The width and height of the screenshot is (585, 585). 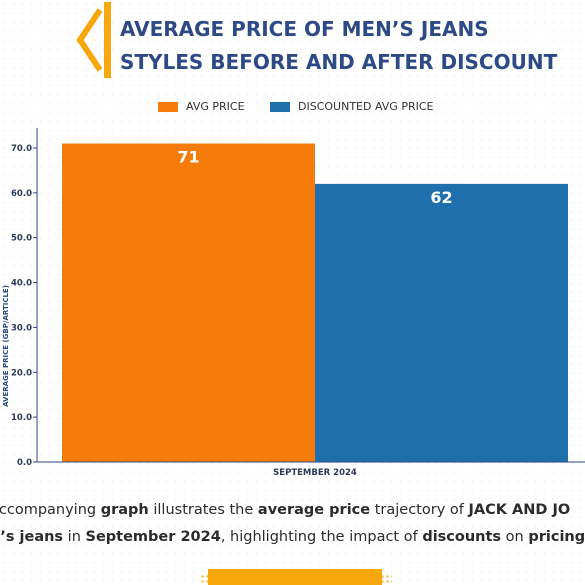 What do you see at coordinates (314, 510) in the screenshot?
I see `description-text-run: average price` at bounding box center [314, 510].